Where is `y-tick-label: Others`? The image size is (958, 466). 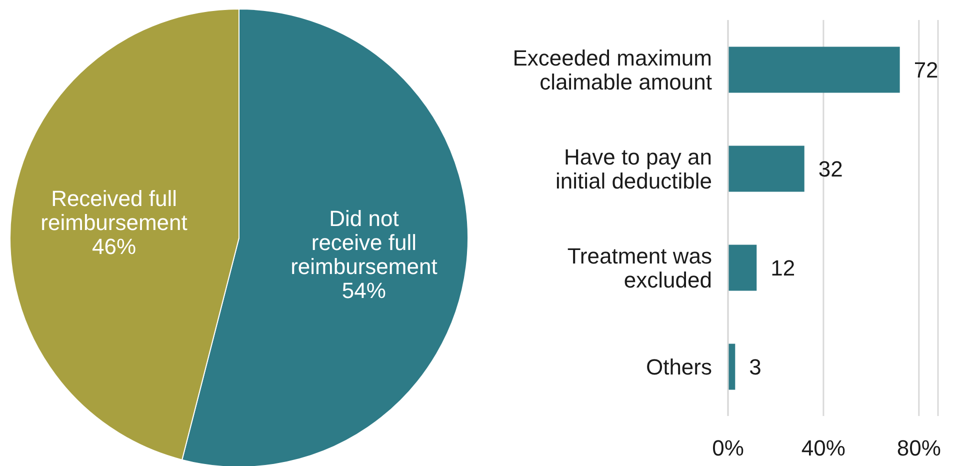 y-tick-label: Others is located at coordinates (679, 366).